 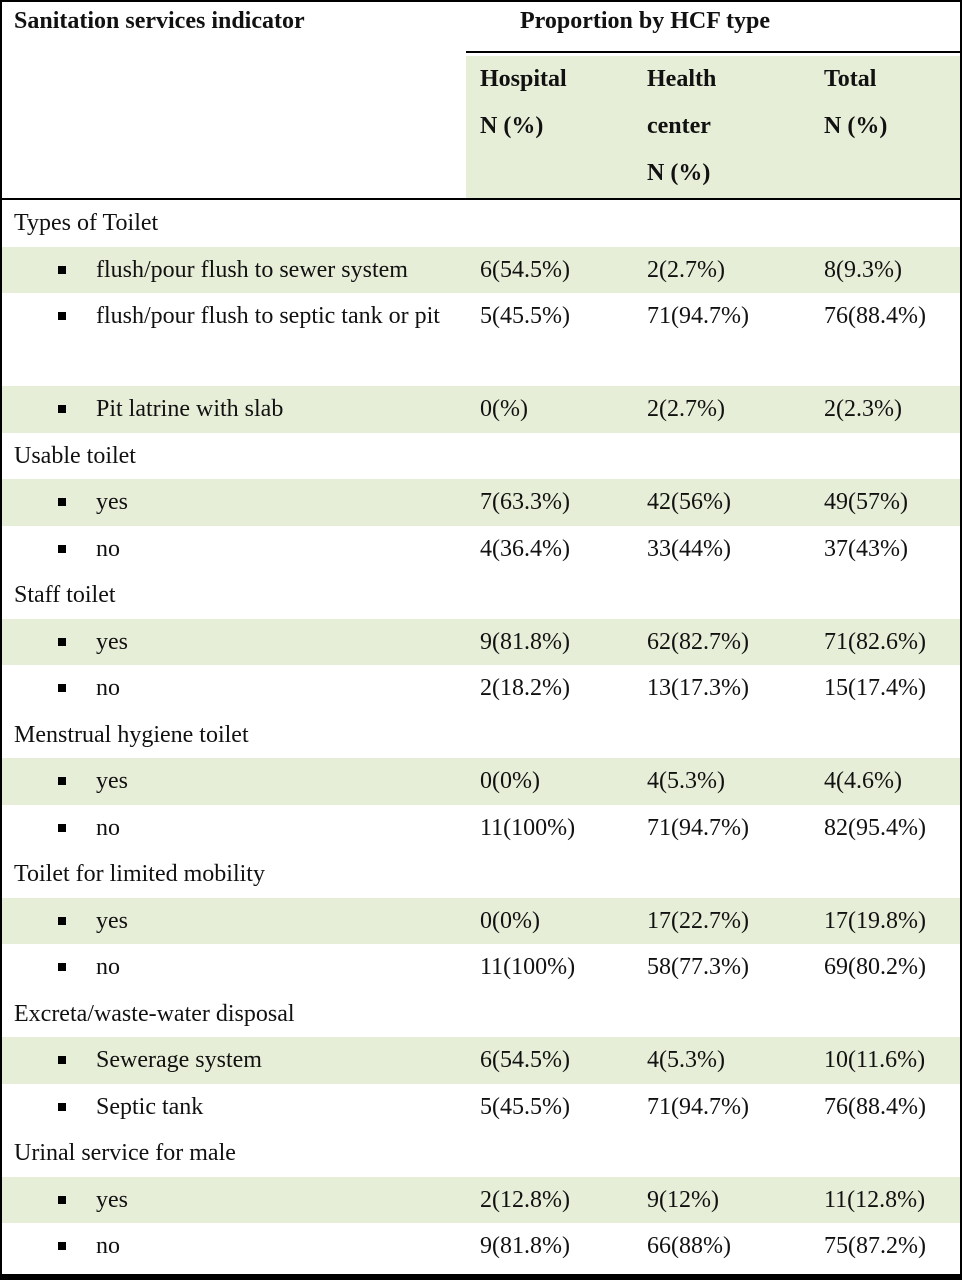 What do you see at coordinates (150, 1106) in the screenshot?
I see `item-label: Septic tank` at bounding box center [150, 1106].